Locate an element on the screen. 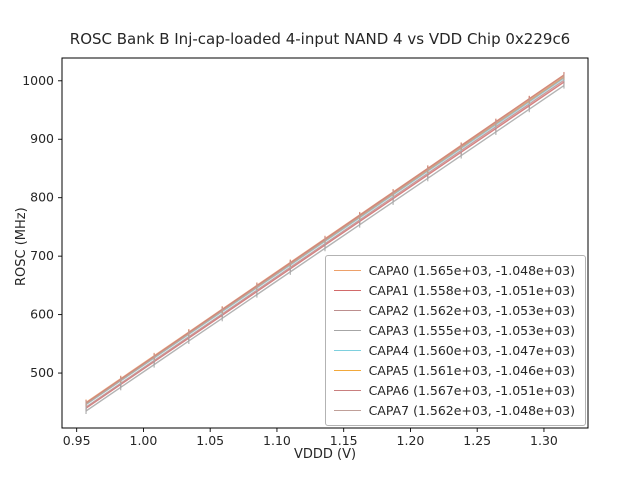 This screenshot has height=480, width=640. legend-entry-capa4: CAPA4 (1.560e+03, -1.047e+03) is located at coordinates (454, 350).